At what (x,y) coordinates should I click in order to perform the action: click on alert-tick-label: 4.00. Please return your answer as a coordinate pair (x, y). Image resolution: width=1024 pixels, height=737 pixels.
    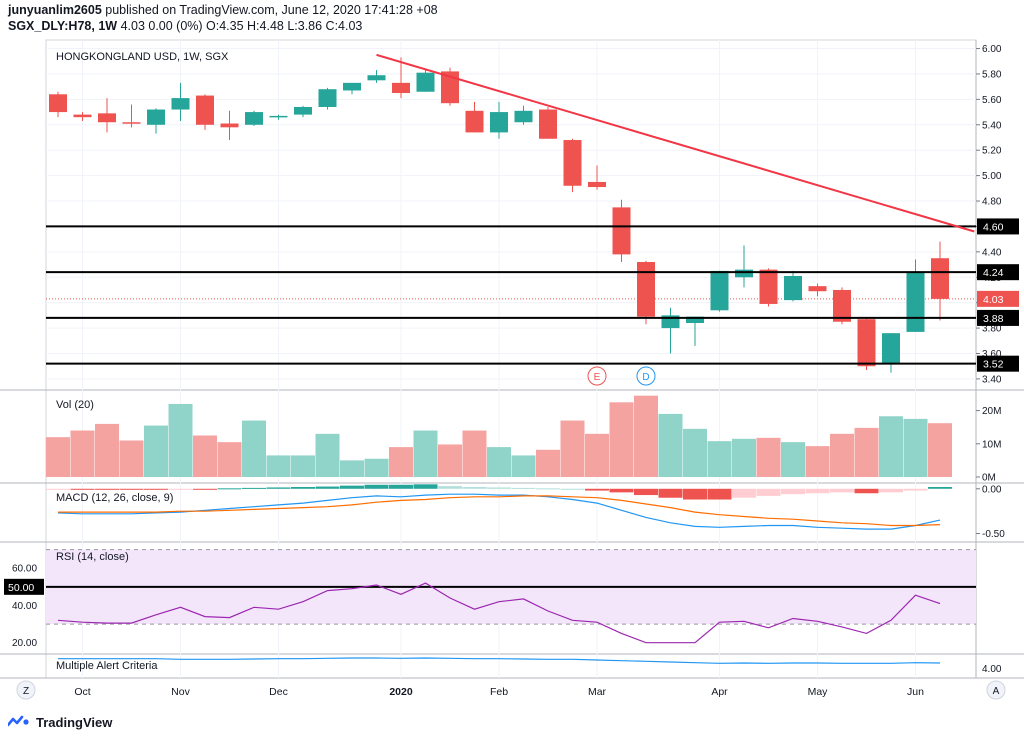
    Looking at the image, I should click on (992, 669).